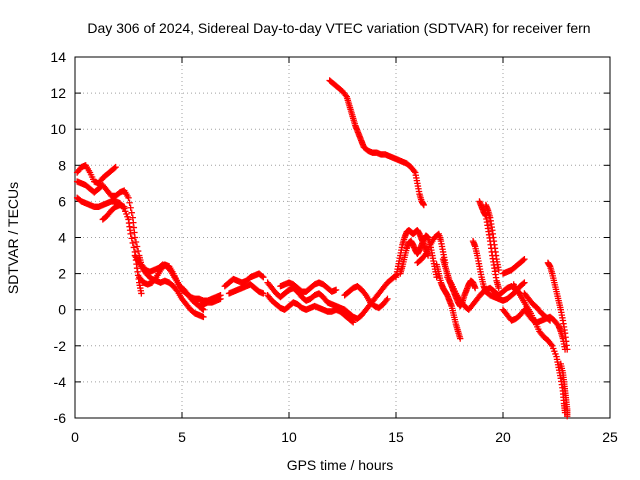  What do you see at coordinates (60, 418) in the screenshot?
I see `y-tick-label: -6` at bounding box center [60, 418].